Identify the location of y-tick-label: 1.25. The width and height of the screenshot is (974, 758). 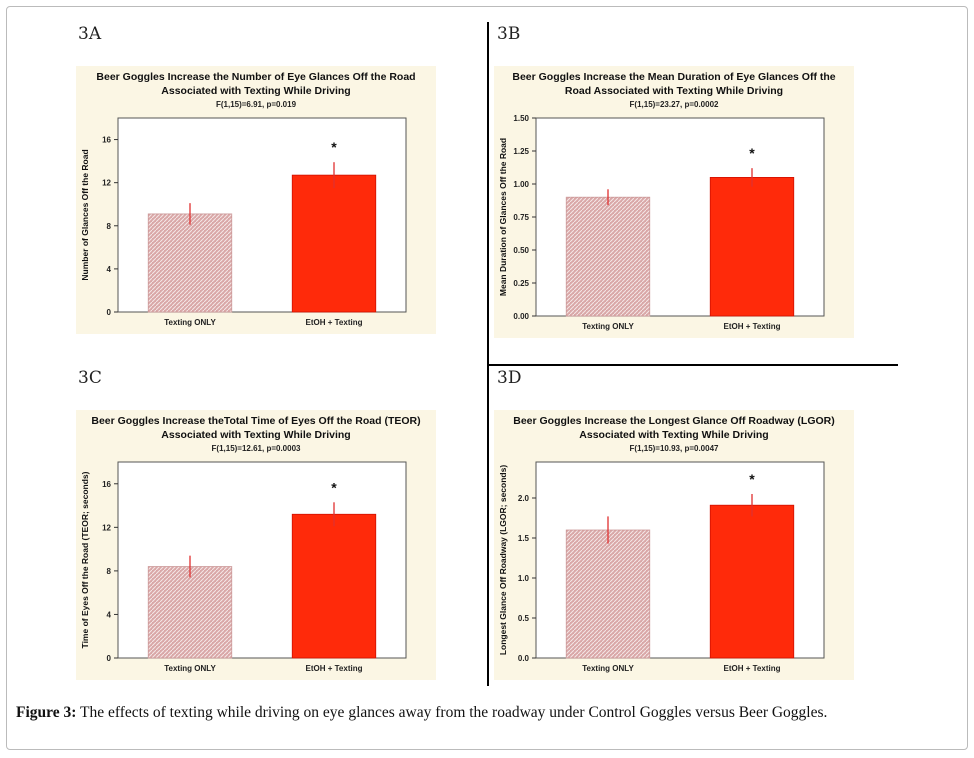
(521, 151).